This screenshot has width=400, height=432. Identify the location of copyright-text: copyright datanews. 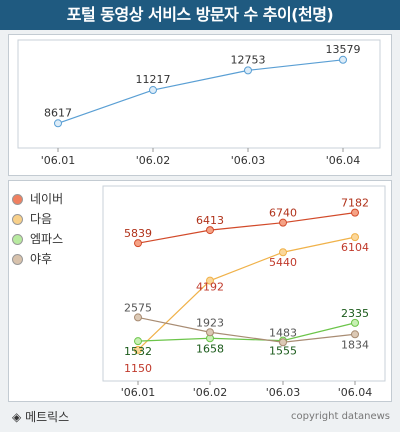
(340, 416).